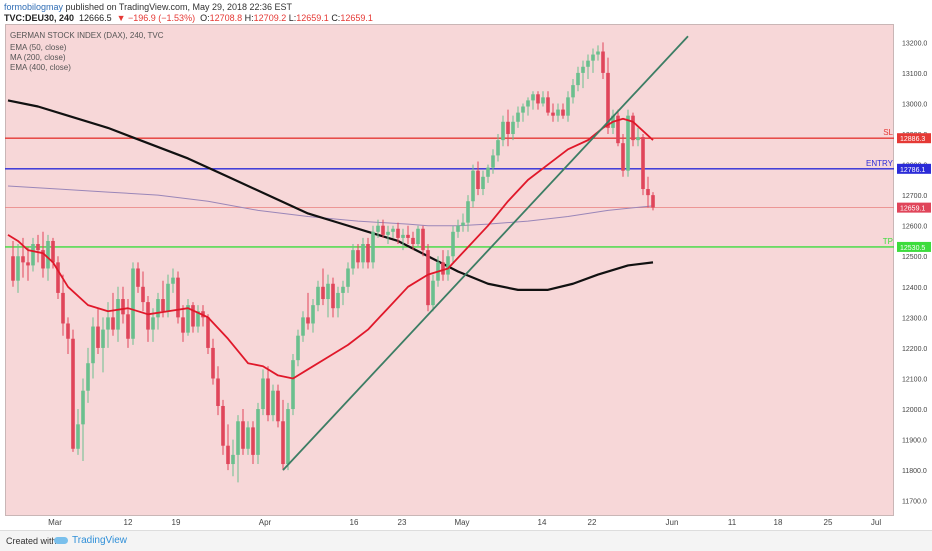 The width and height of the screenshot is (932, 551). I want to click on created-with-label: Created with, so click(31, 541).